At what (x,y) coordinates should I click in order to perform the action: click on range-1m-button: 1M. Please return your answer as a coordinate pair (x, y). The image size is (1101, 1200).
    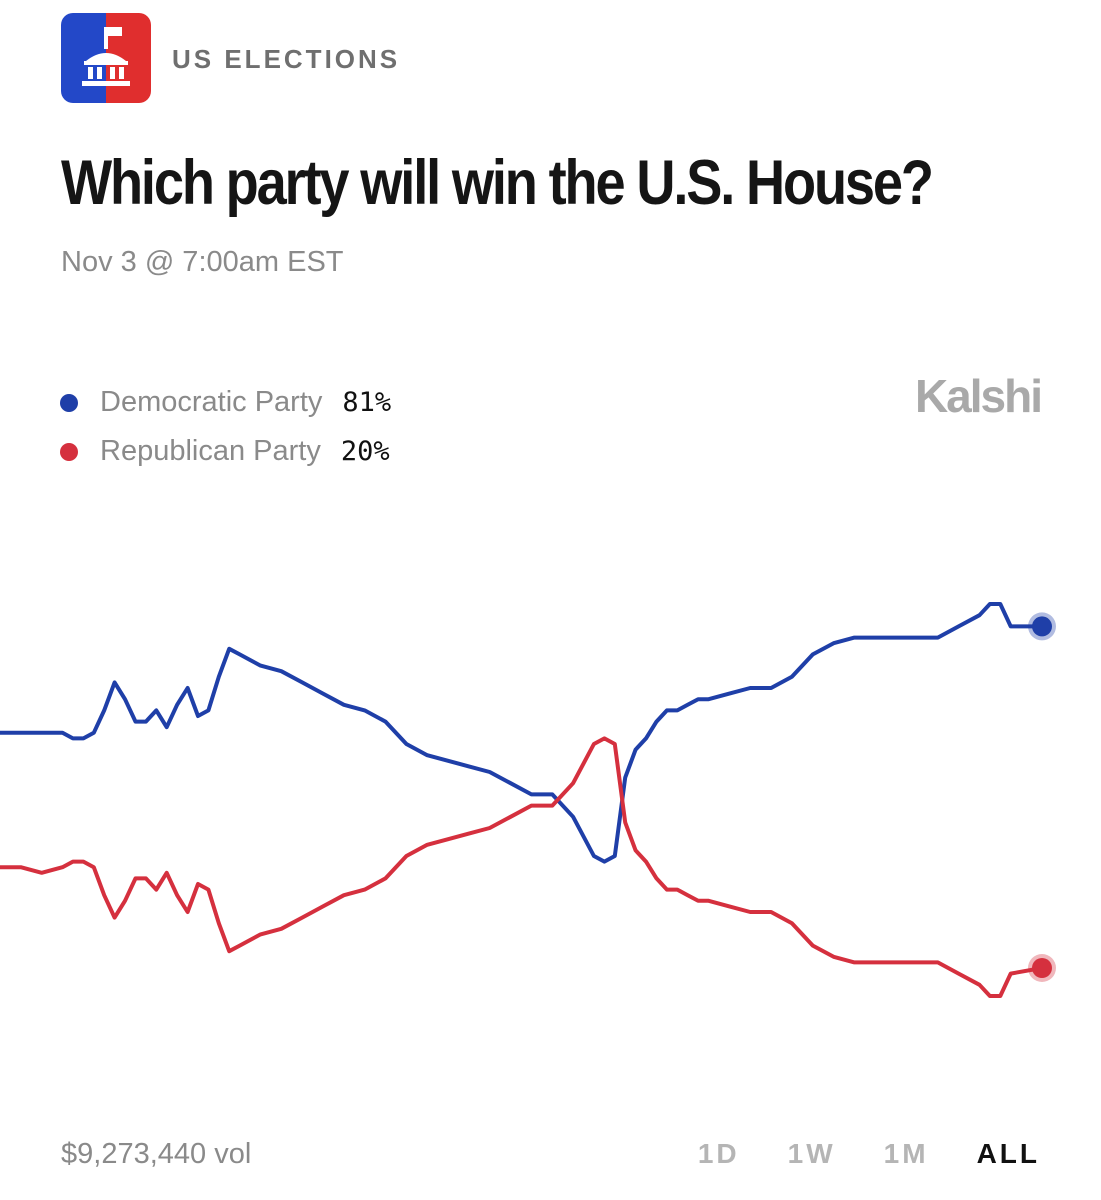
    Looking at the image, I should click on (906, 1153).